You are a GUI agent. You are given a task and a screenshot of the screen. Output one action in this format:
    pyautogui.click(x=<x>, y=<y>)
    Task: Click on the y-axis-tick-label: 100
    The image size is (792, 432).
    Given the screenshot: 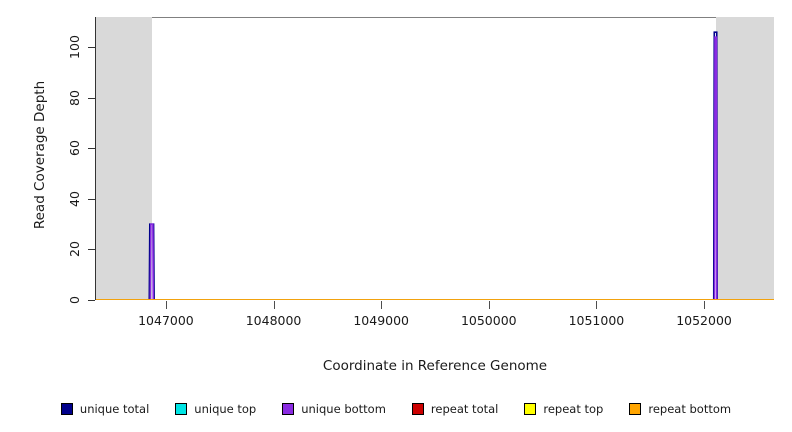 What is the action you would take?
    pyautogui.click(x=74, y=47)
    